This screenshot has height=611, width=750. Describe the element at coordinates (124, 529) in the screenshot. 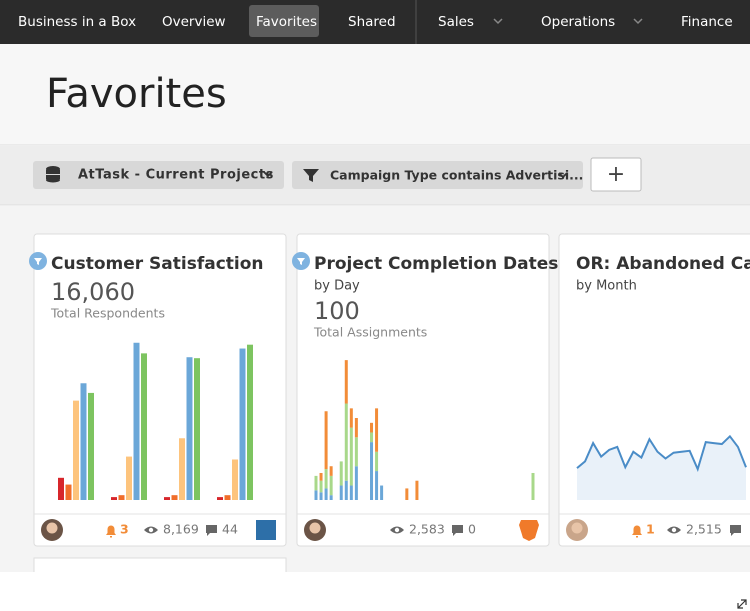

I see `alert-count: 3` at that location.